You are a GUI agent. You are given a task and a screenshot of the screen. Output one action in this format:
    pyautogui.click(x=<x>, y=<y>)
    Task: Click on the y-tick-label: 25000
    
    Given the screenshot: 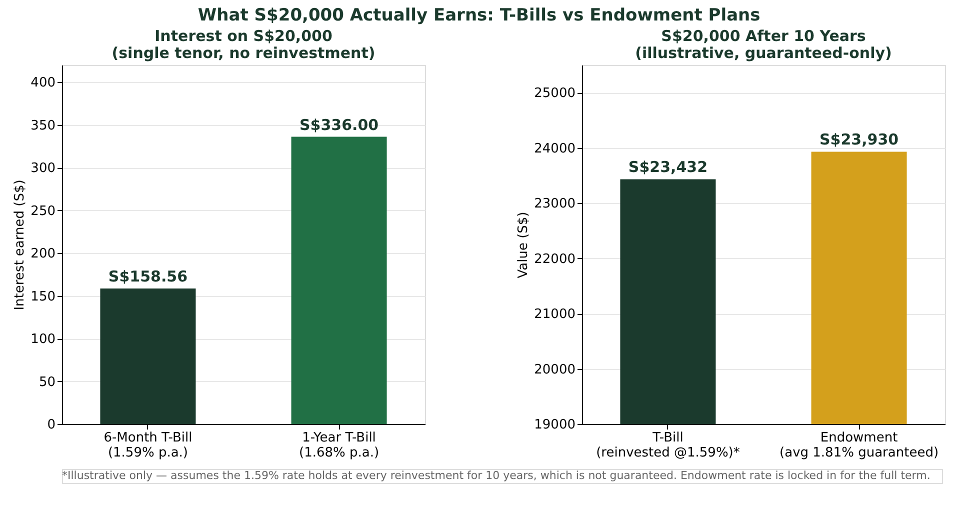 What is the action you would take?
    pyautogui.click(x=555, y=94)
    